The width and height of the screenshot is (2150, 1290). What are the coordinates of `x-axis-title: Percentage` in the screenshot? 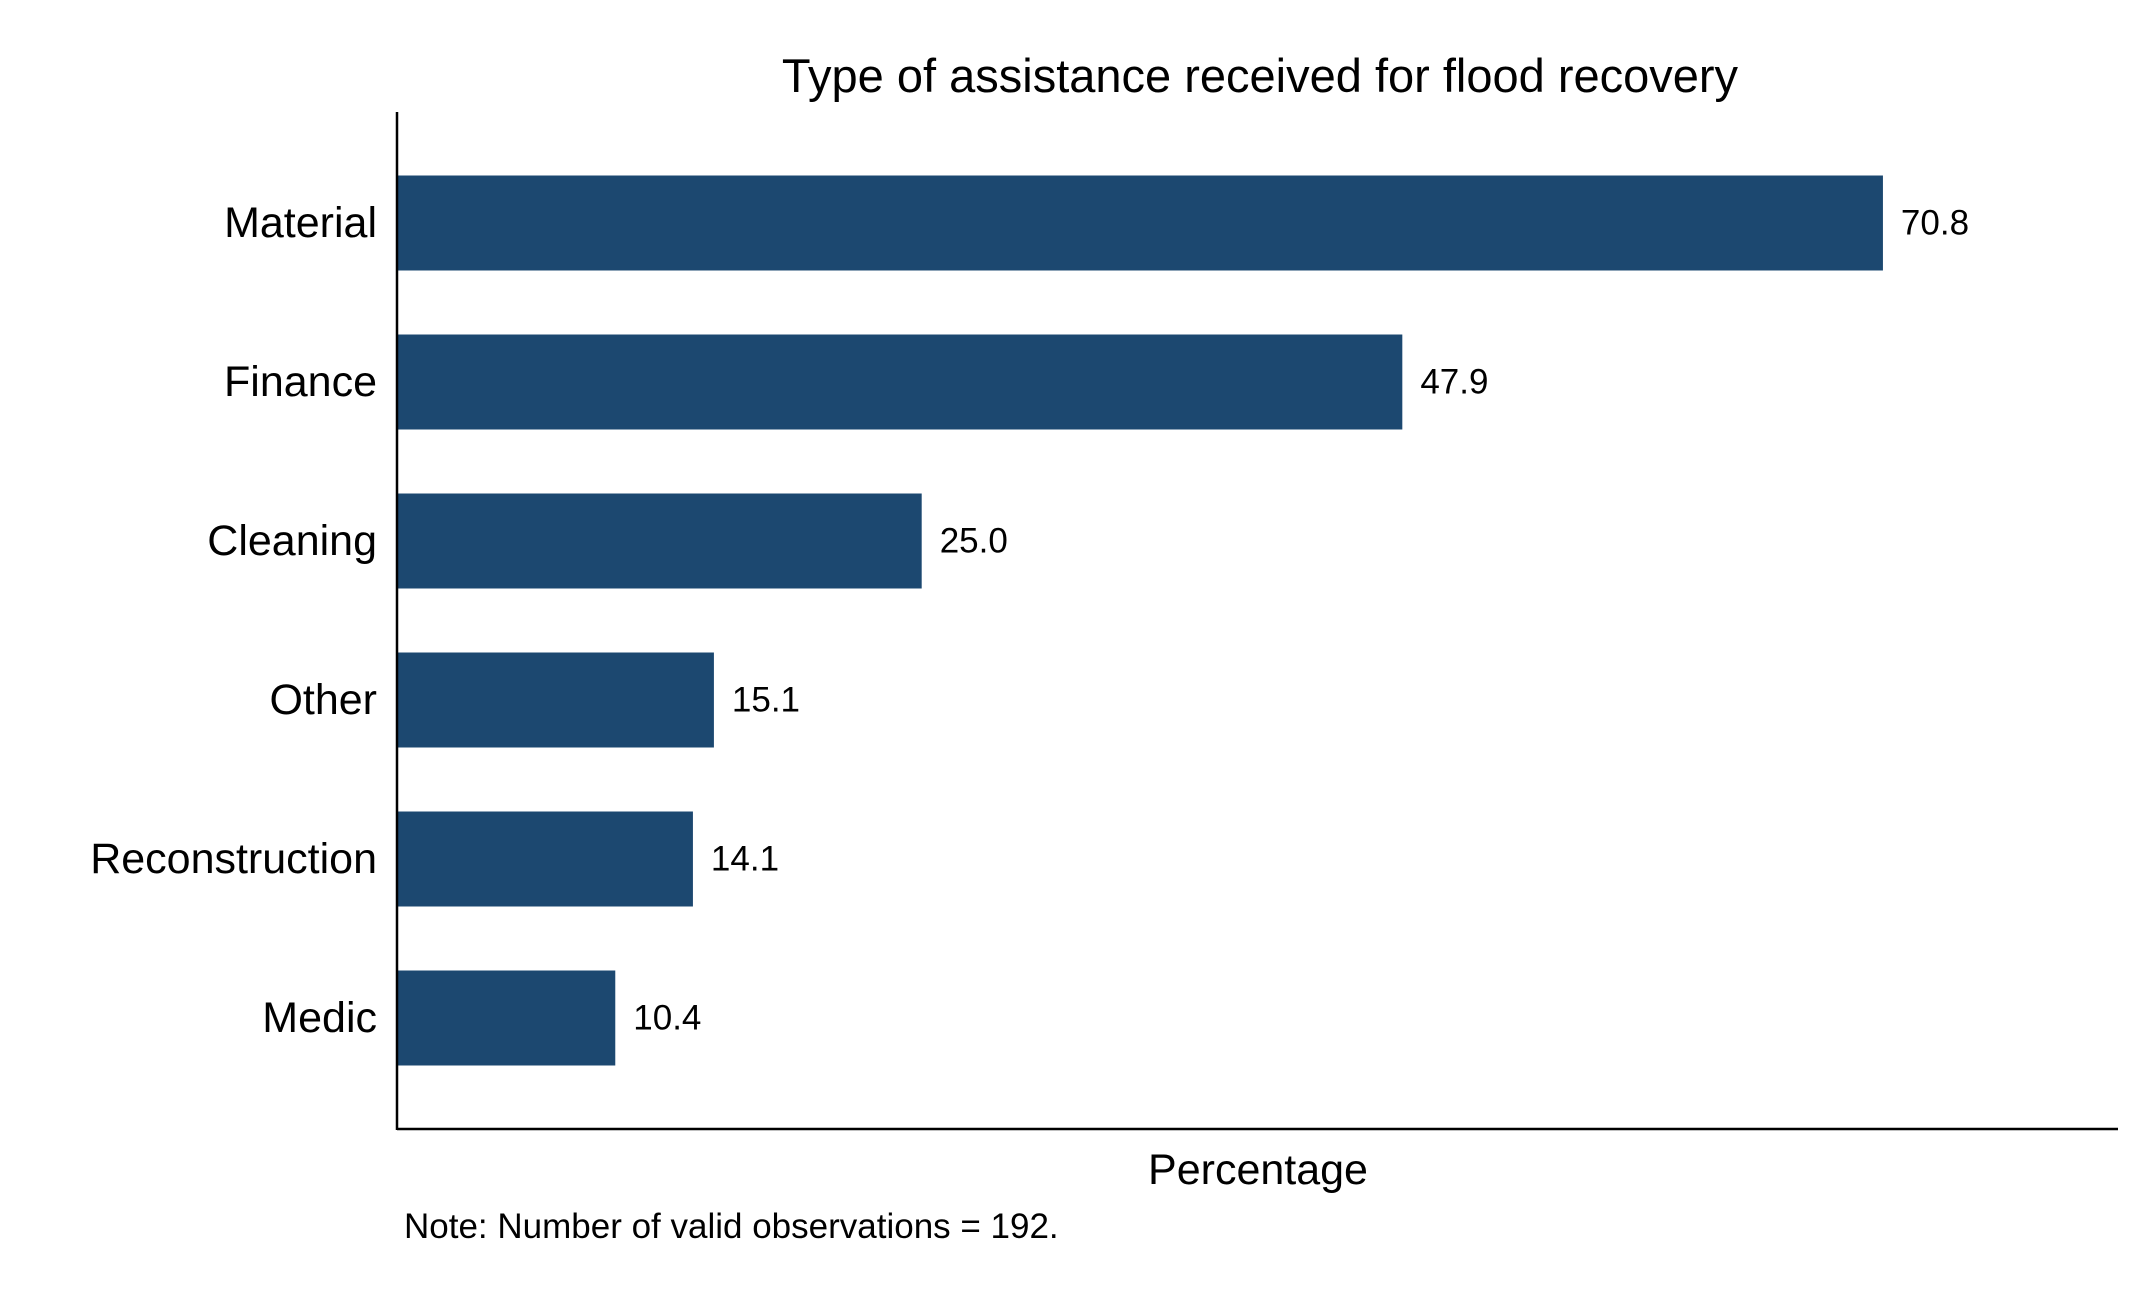 It's located at (1258, 1170).